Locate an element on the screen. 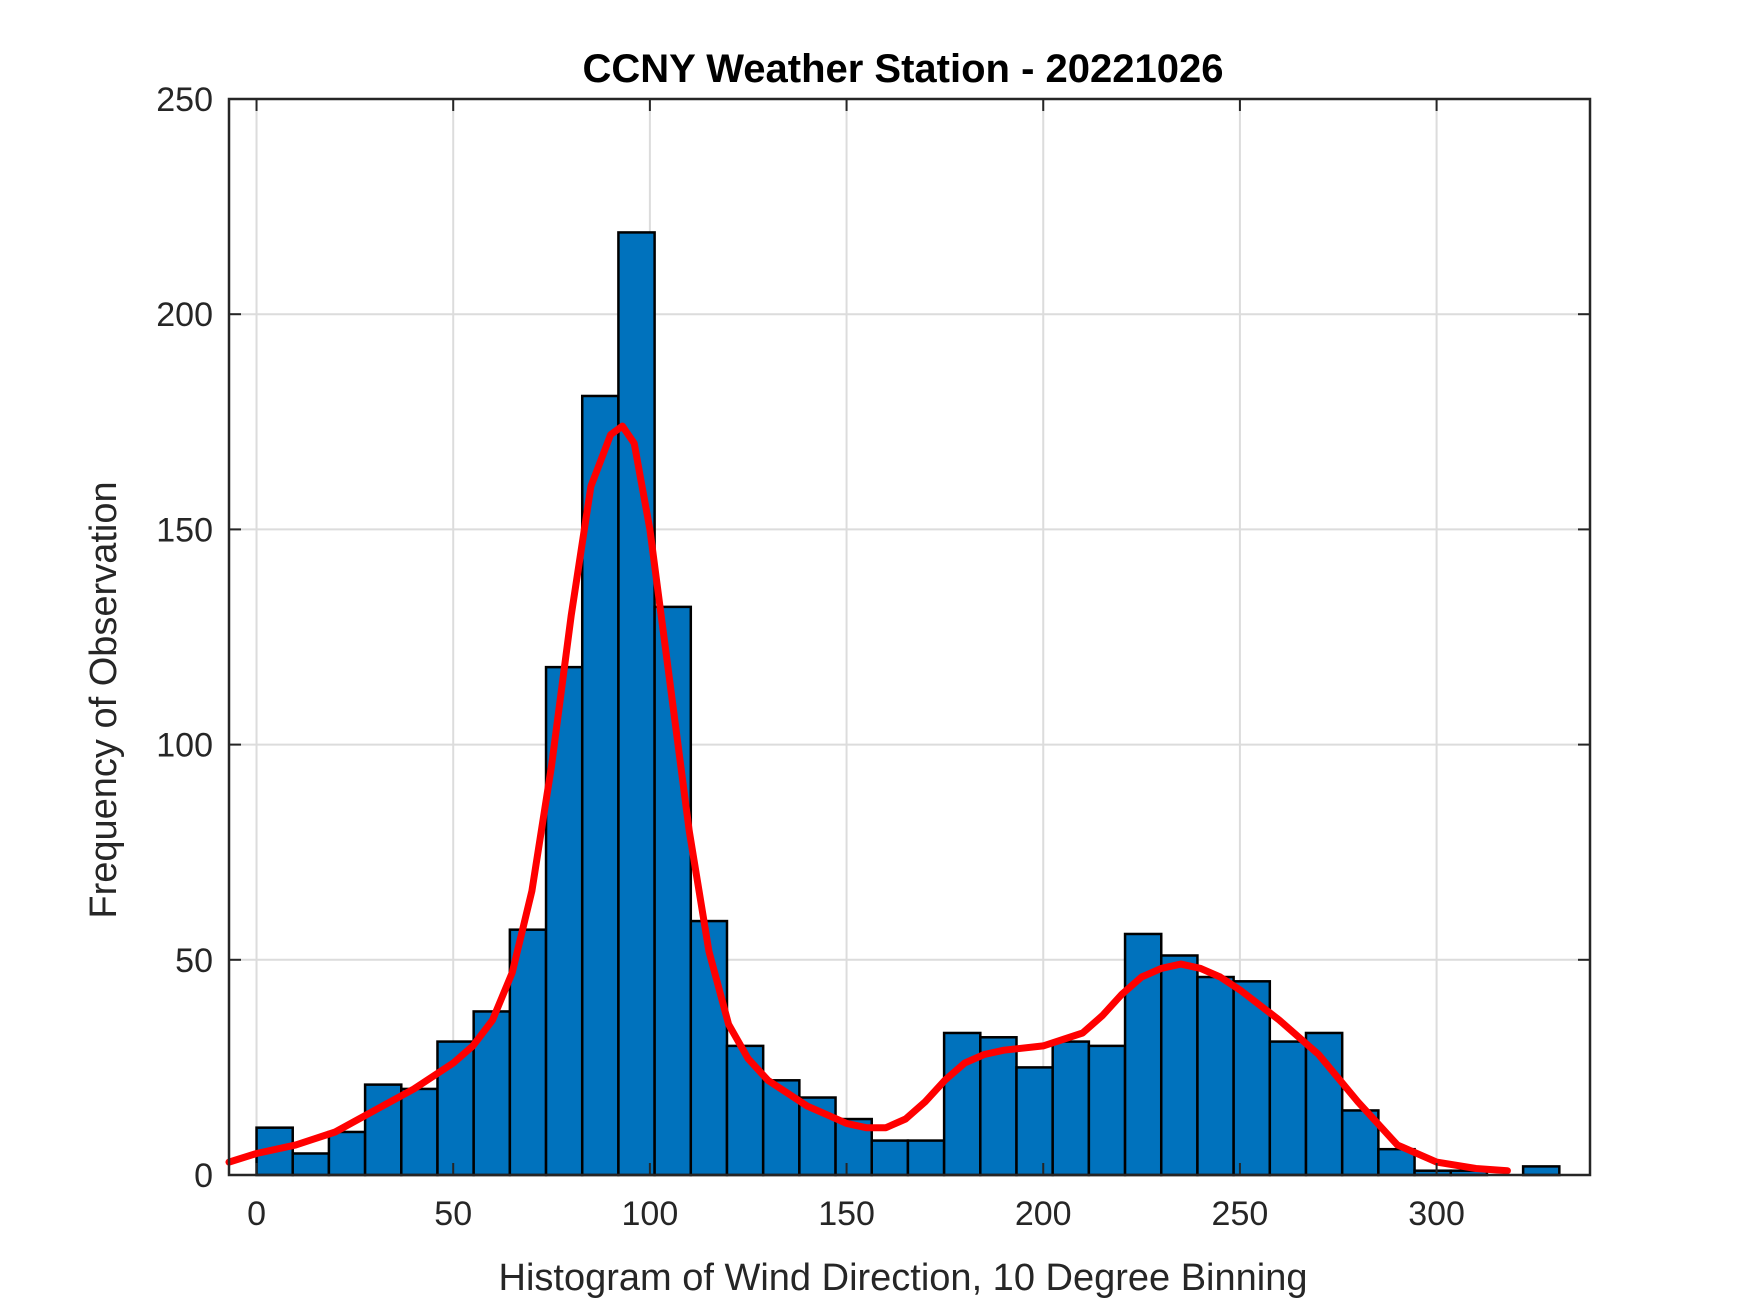 This screenshot has width=1750, height=1313. y-tick-label: 50 is located at coordinates (194, 961).